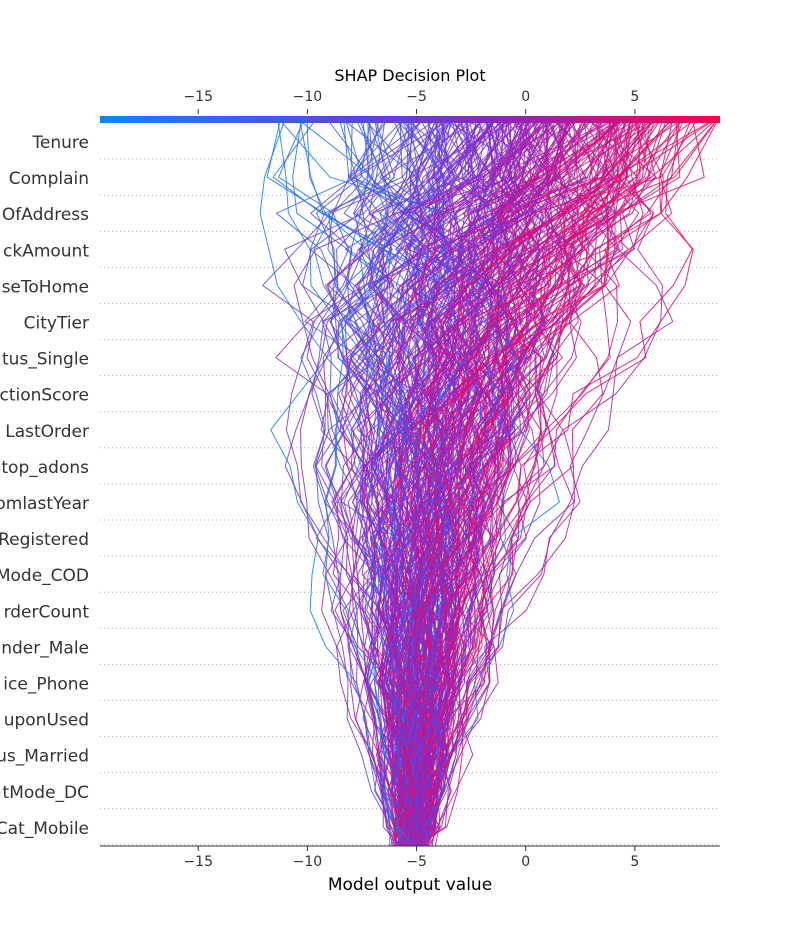  What do you see at coordinates (45, 287) in the screenshot?
I see `feature-label: seToHome` at bounding box center [45, 287].